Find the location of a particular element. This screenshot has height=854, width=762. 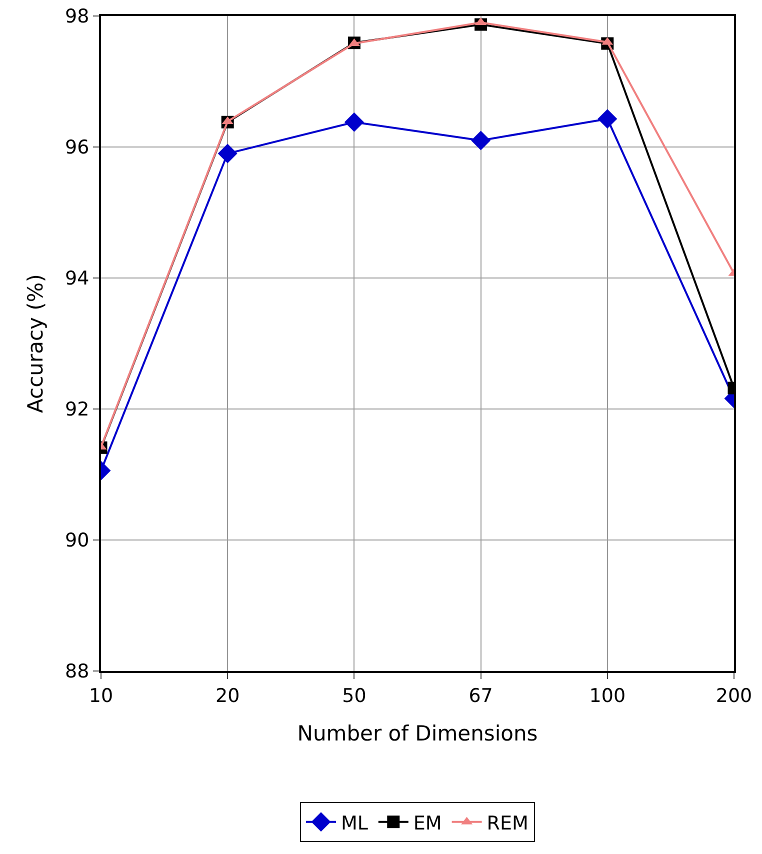

y-tick-label: 94 is located at coordinates (77, 279).